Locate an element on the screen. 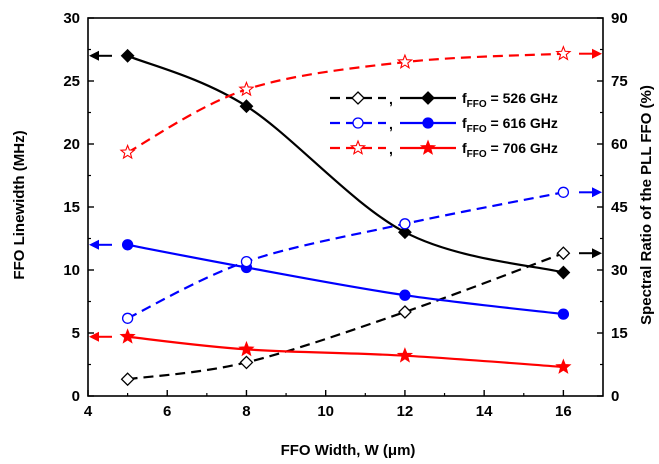  x-tick-label-6: 16 is located at coordinates (563, 411).